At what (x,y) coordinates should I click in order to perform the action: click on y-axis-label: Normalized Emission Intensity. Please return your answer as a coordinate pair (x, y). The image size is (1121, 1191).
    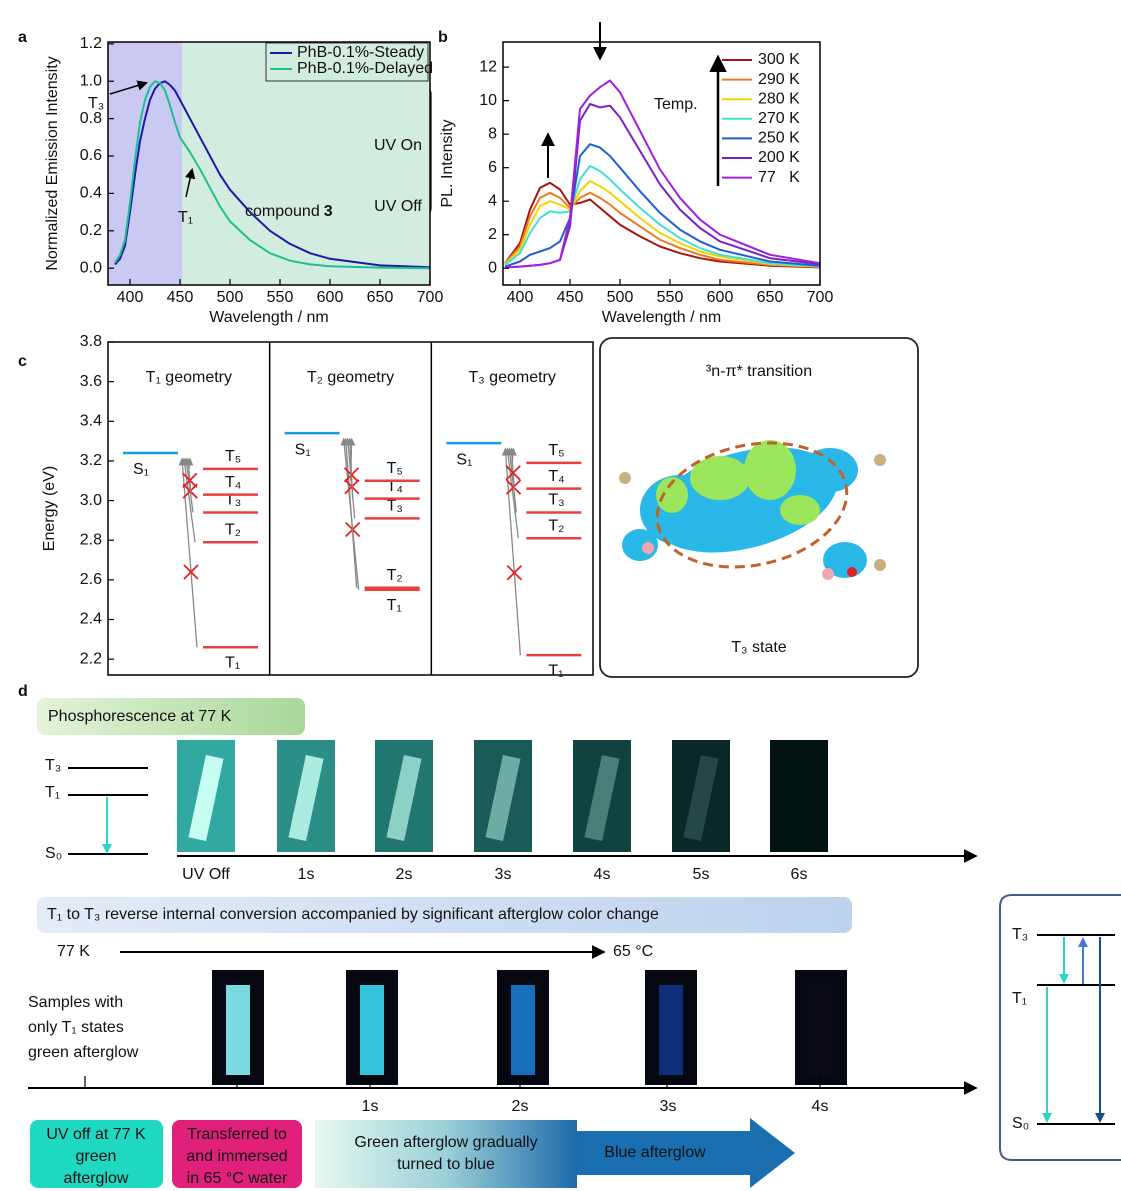
    Looking at the image, I should click on (52, 163).